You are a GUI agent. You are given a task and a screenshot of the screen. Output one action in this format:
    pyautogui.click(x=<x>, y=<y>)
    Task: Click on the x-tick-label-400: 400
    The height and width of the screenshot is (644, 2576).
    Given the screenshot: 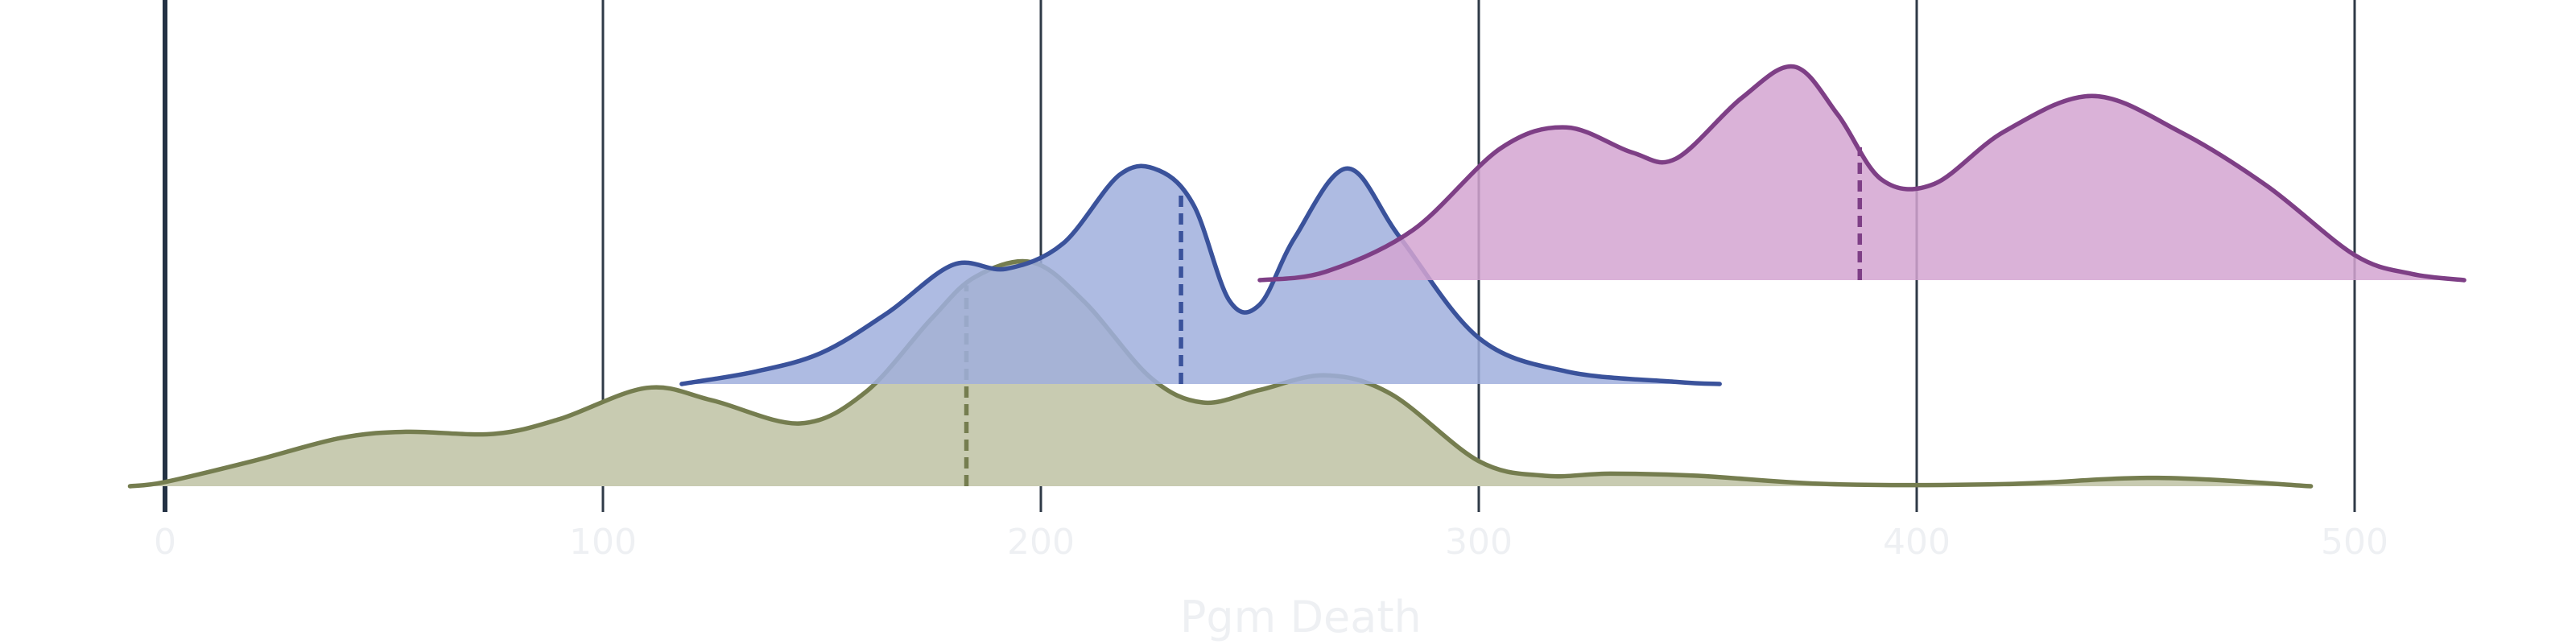 What is the action you would take?
    pyautogui.click(x=1917, y=542)
    